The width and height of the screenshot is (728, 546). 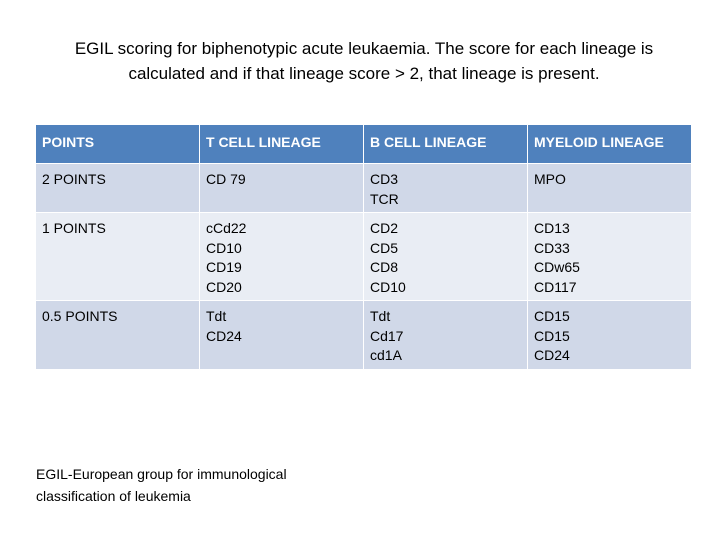 I want to click on marker: MPO, so click(x=550, y=179).